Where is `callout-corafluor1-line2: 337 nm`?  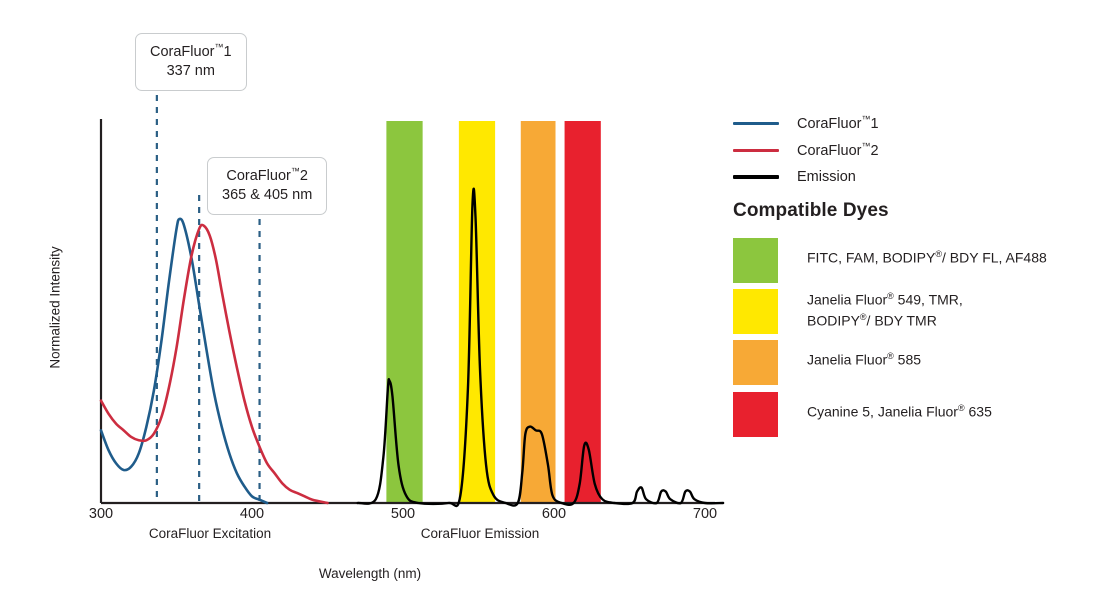
callout-corafluor1-line2: 337 nm is located at coordinates (190, 71).